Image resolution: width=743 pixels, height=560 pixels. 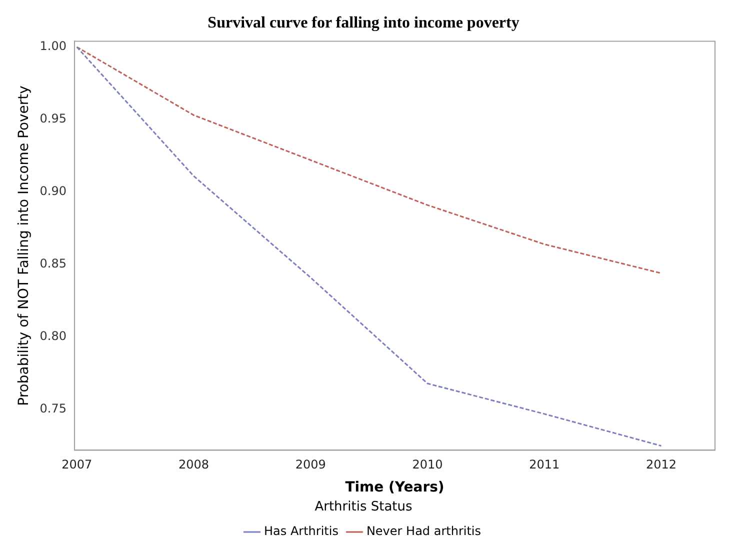 I want to click on x-tick-label: 2011, so click(x=544, y=465).